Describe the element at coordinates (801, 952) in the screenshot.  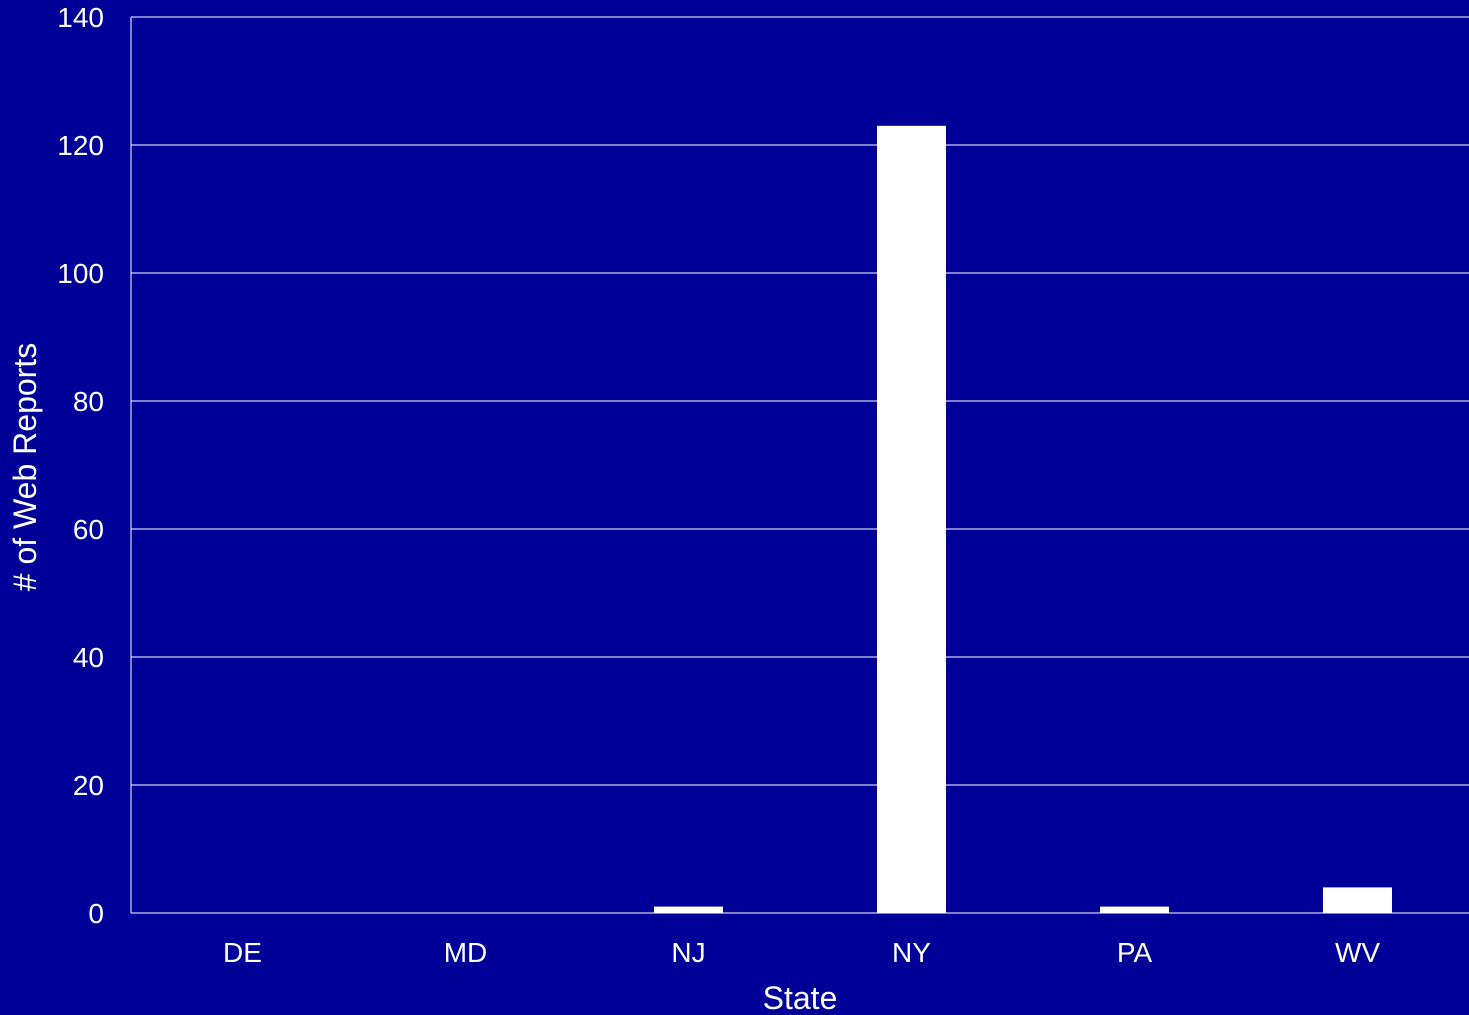
I see `x-tick-labels: DE MD NJ NY PA WV` at that location.